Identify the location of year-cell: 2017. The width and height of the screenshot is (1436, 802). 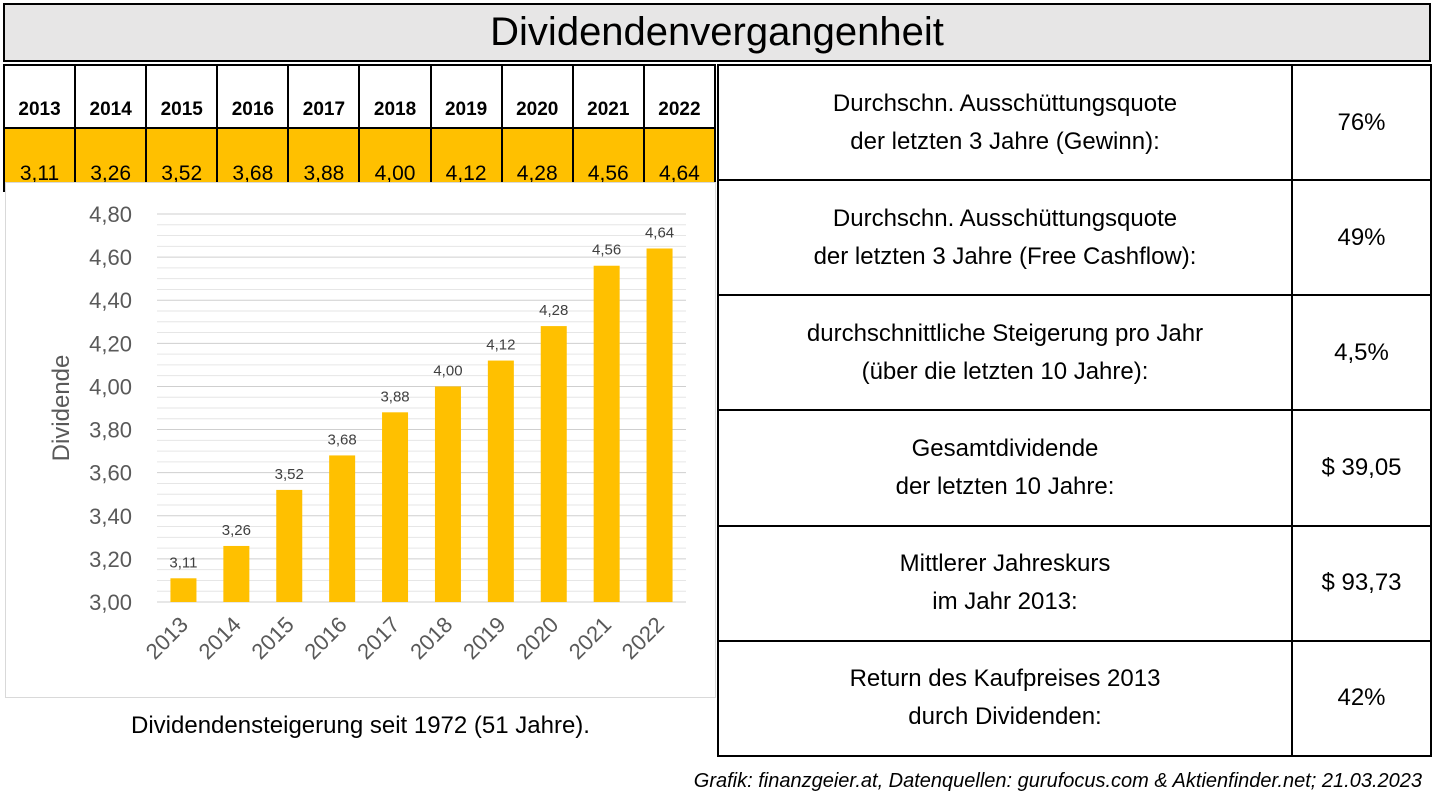
(324, 96).